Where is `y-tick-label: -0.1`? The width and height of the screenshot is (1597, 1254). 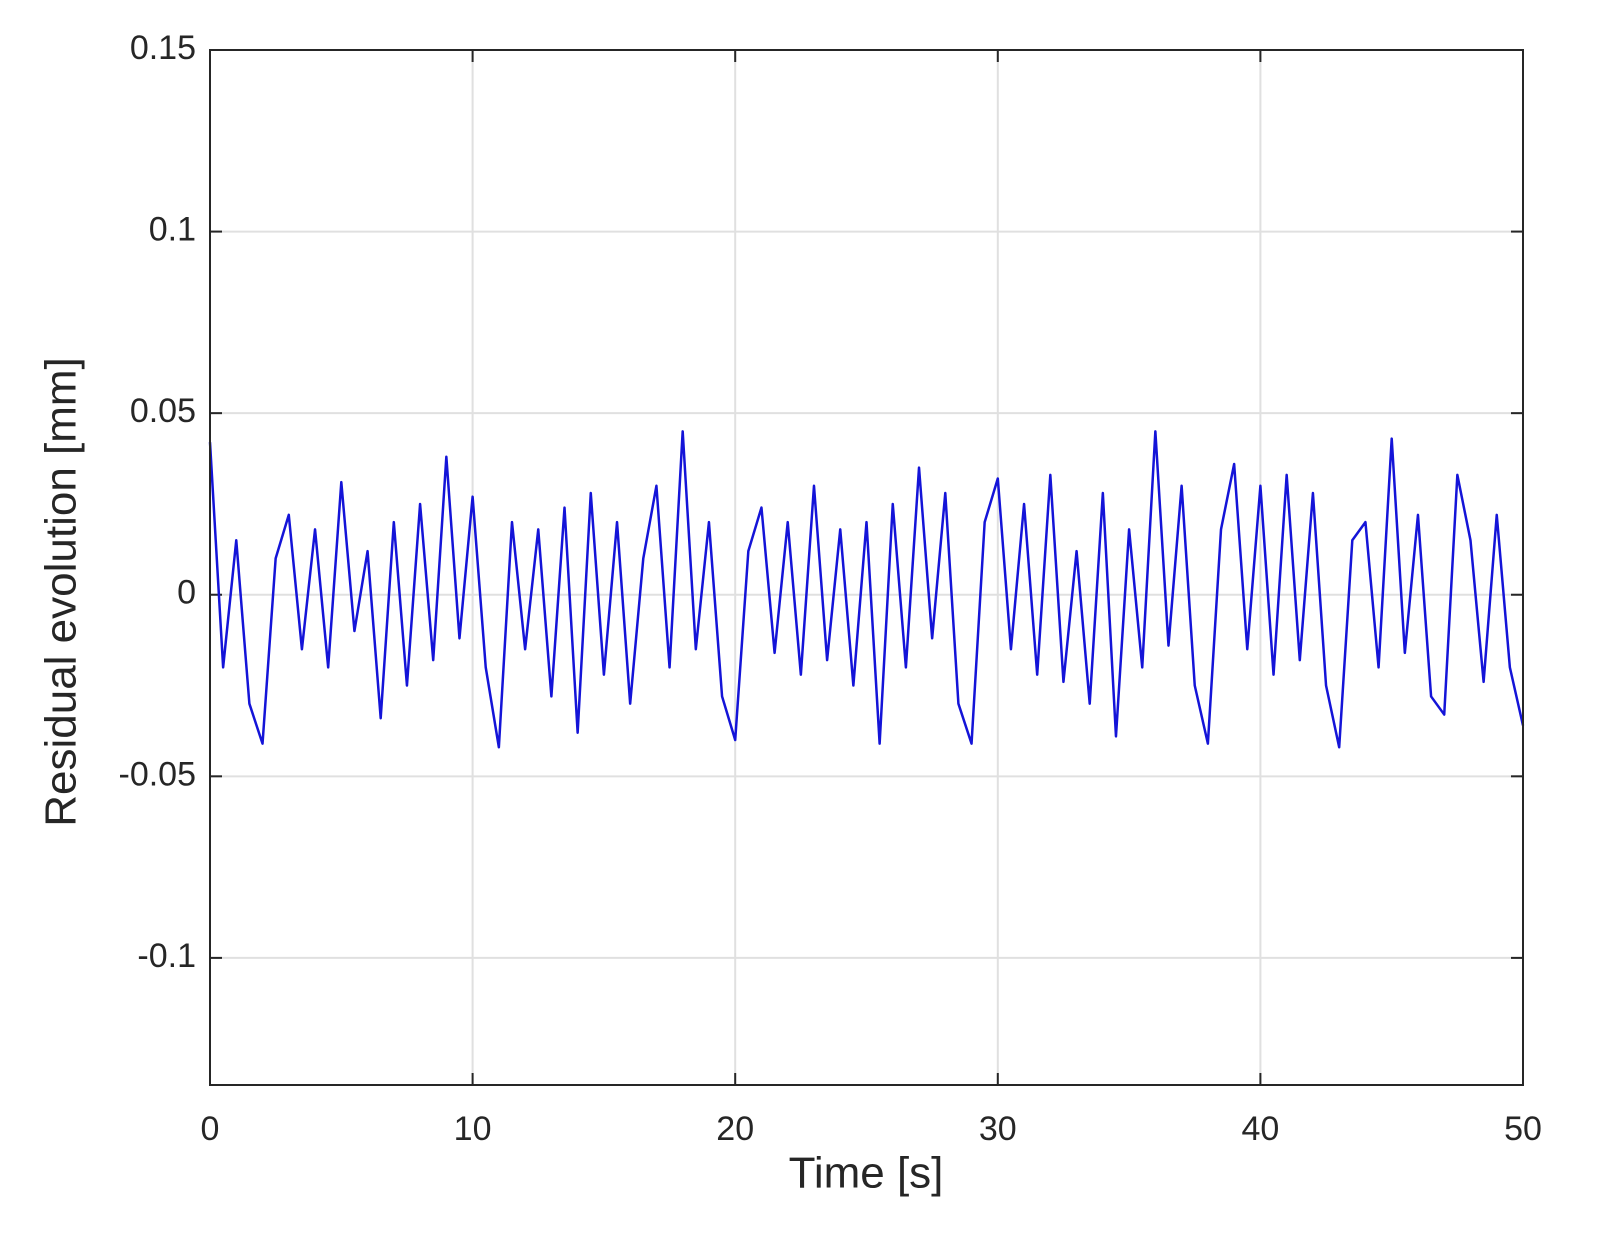
y-tick-label: -0.1 is located at coordinates (166, 956).